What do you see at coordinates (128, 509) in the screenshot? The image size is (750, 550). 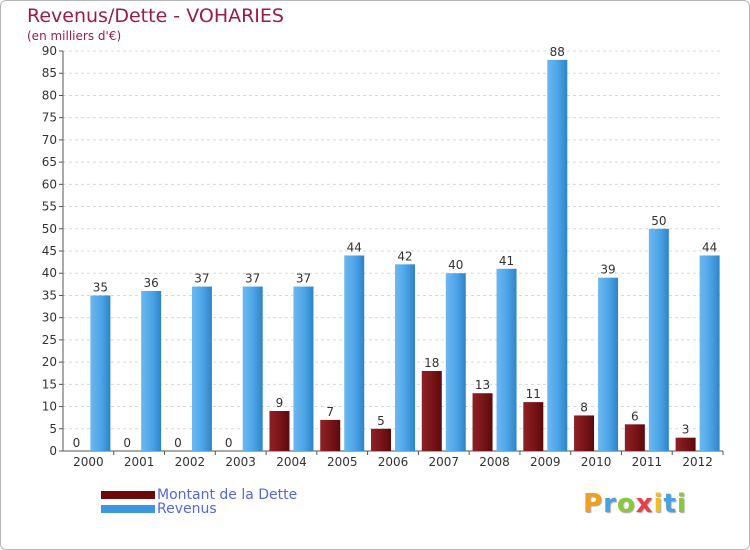 I see `legend-swatch-revenus` at bounding box center [128, 509].